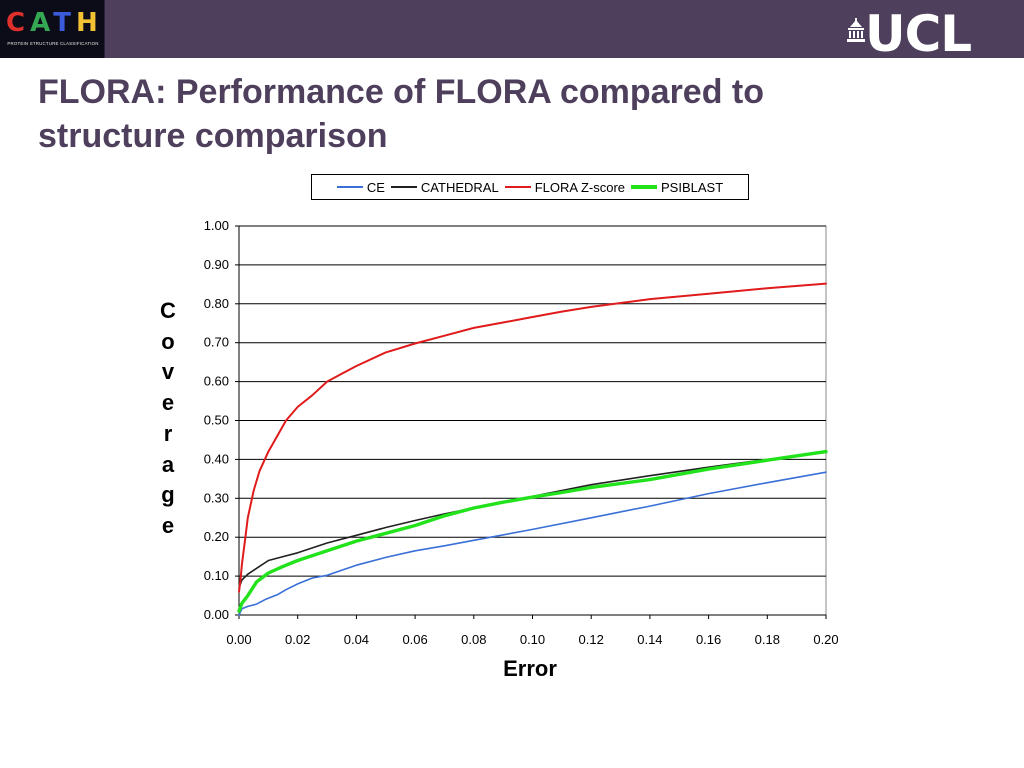  What do you see at coordinates (356, 639) in the screenshot?
I see `x-tick-label: 0.04` at bounding box center [356, 639].